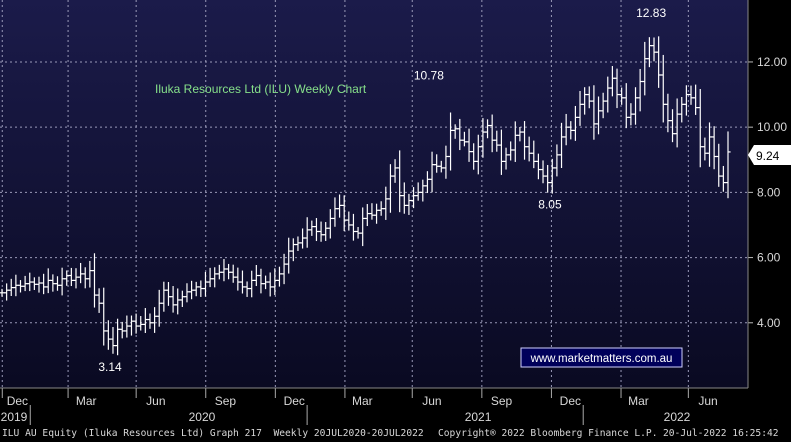 This screenshot has width=791, height=442. What do you see at coordinates (429, 76) in the screenshot?
I see `price-annotation: 10.78` at bounding box center [429, 76].